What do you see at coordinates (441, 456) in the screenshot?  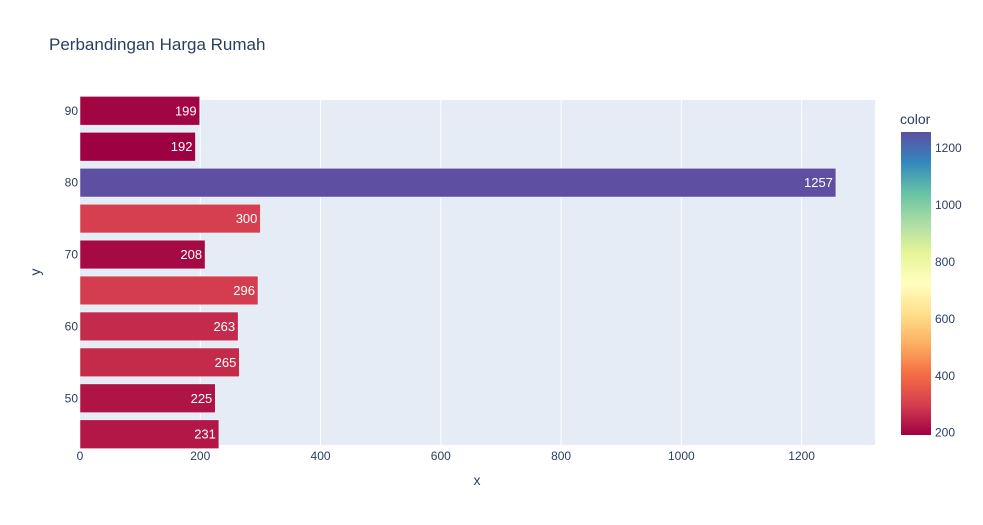 I see `x-tick-label: 600` at bounding box center [441, 456].